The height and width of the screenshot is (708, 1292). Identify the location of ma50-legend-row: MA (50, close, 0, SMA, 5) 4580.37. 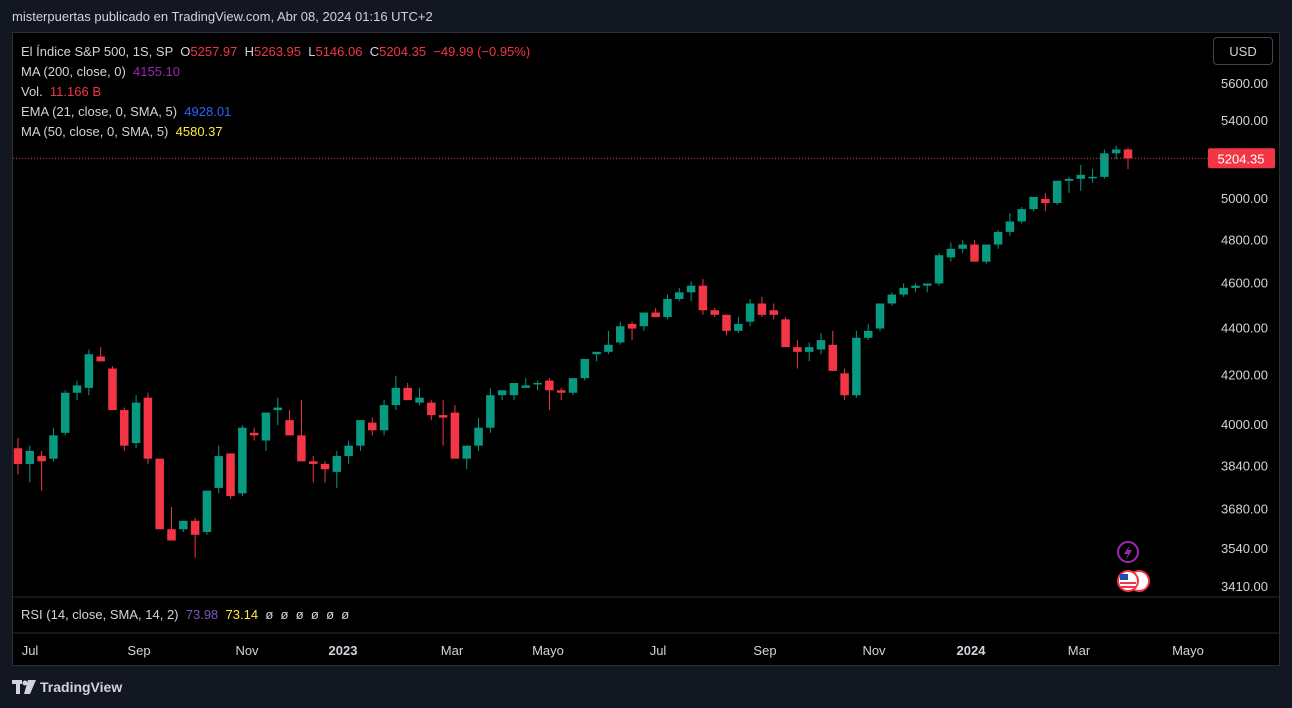
(275, 132).